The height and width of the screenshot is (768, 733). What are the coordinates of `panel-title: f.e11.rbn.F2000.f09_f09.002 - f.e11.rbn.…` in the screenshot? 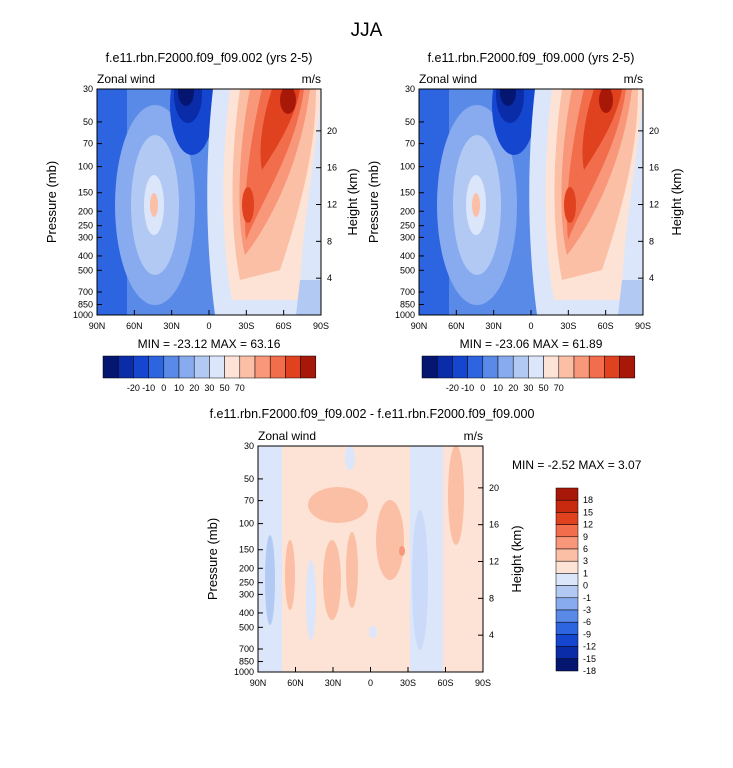 It's located at (372, 414).